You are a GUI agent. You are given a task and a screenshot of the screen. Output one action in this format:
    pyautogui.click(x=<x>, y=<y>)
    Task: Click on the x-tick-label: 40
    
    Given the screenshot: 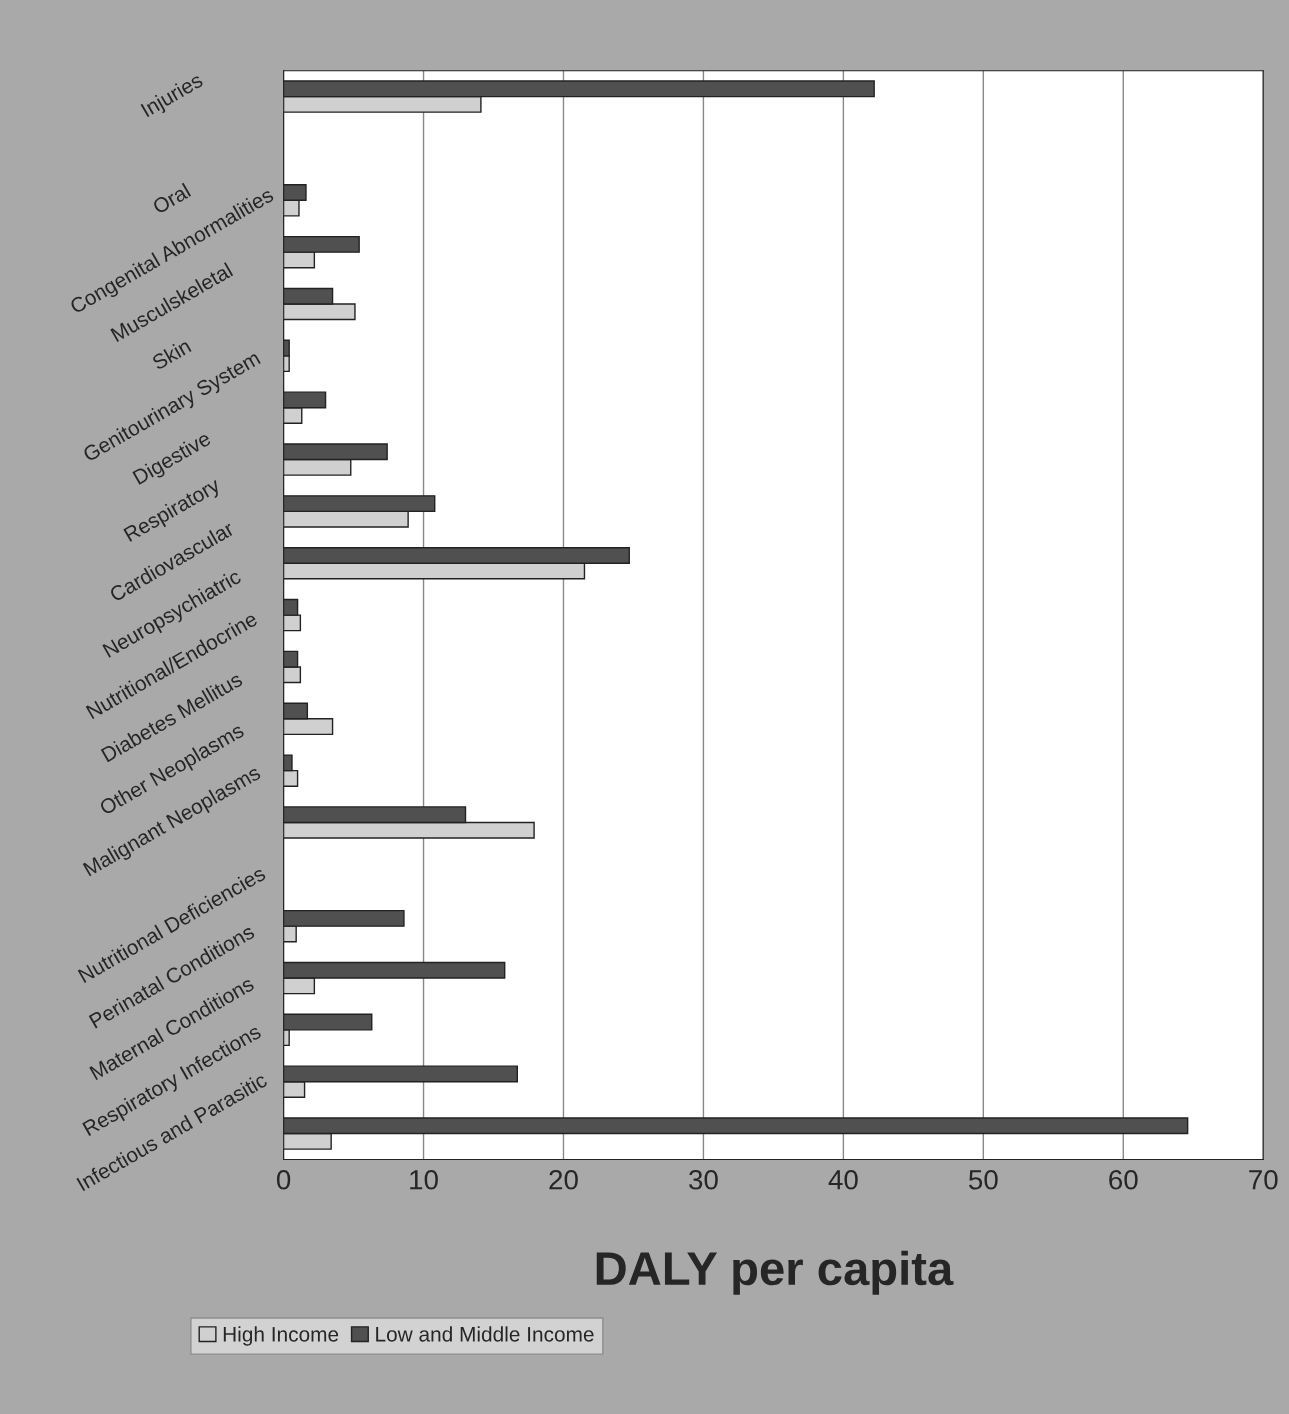 What is the action you would take?
    pyautogui.click(x=843, y=1179)
    